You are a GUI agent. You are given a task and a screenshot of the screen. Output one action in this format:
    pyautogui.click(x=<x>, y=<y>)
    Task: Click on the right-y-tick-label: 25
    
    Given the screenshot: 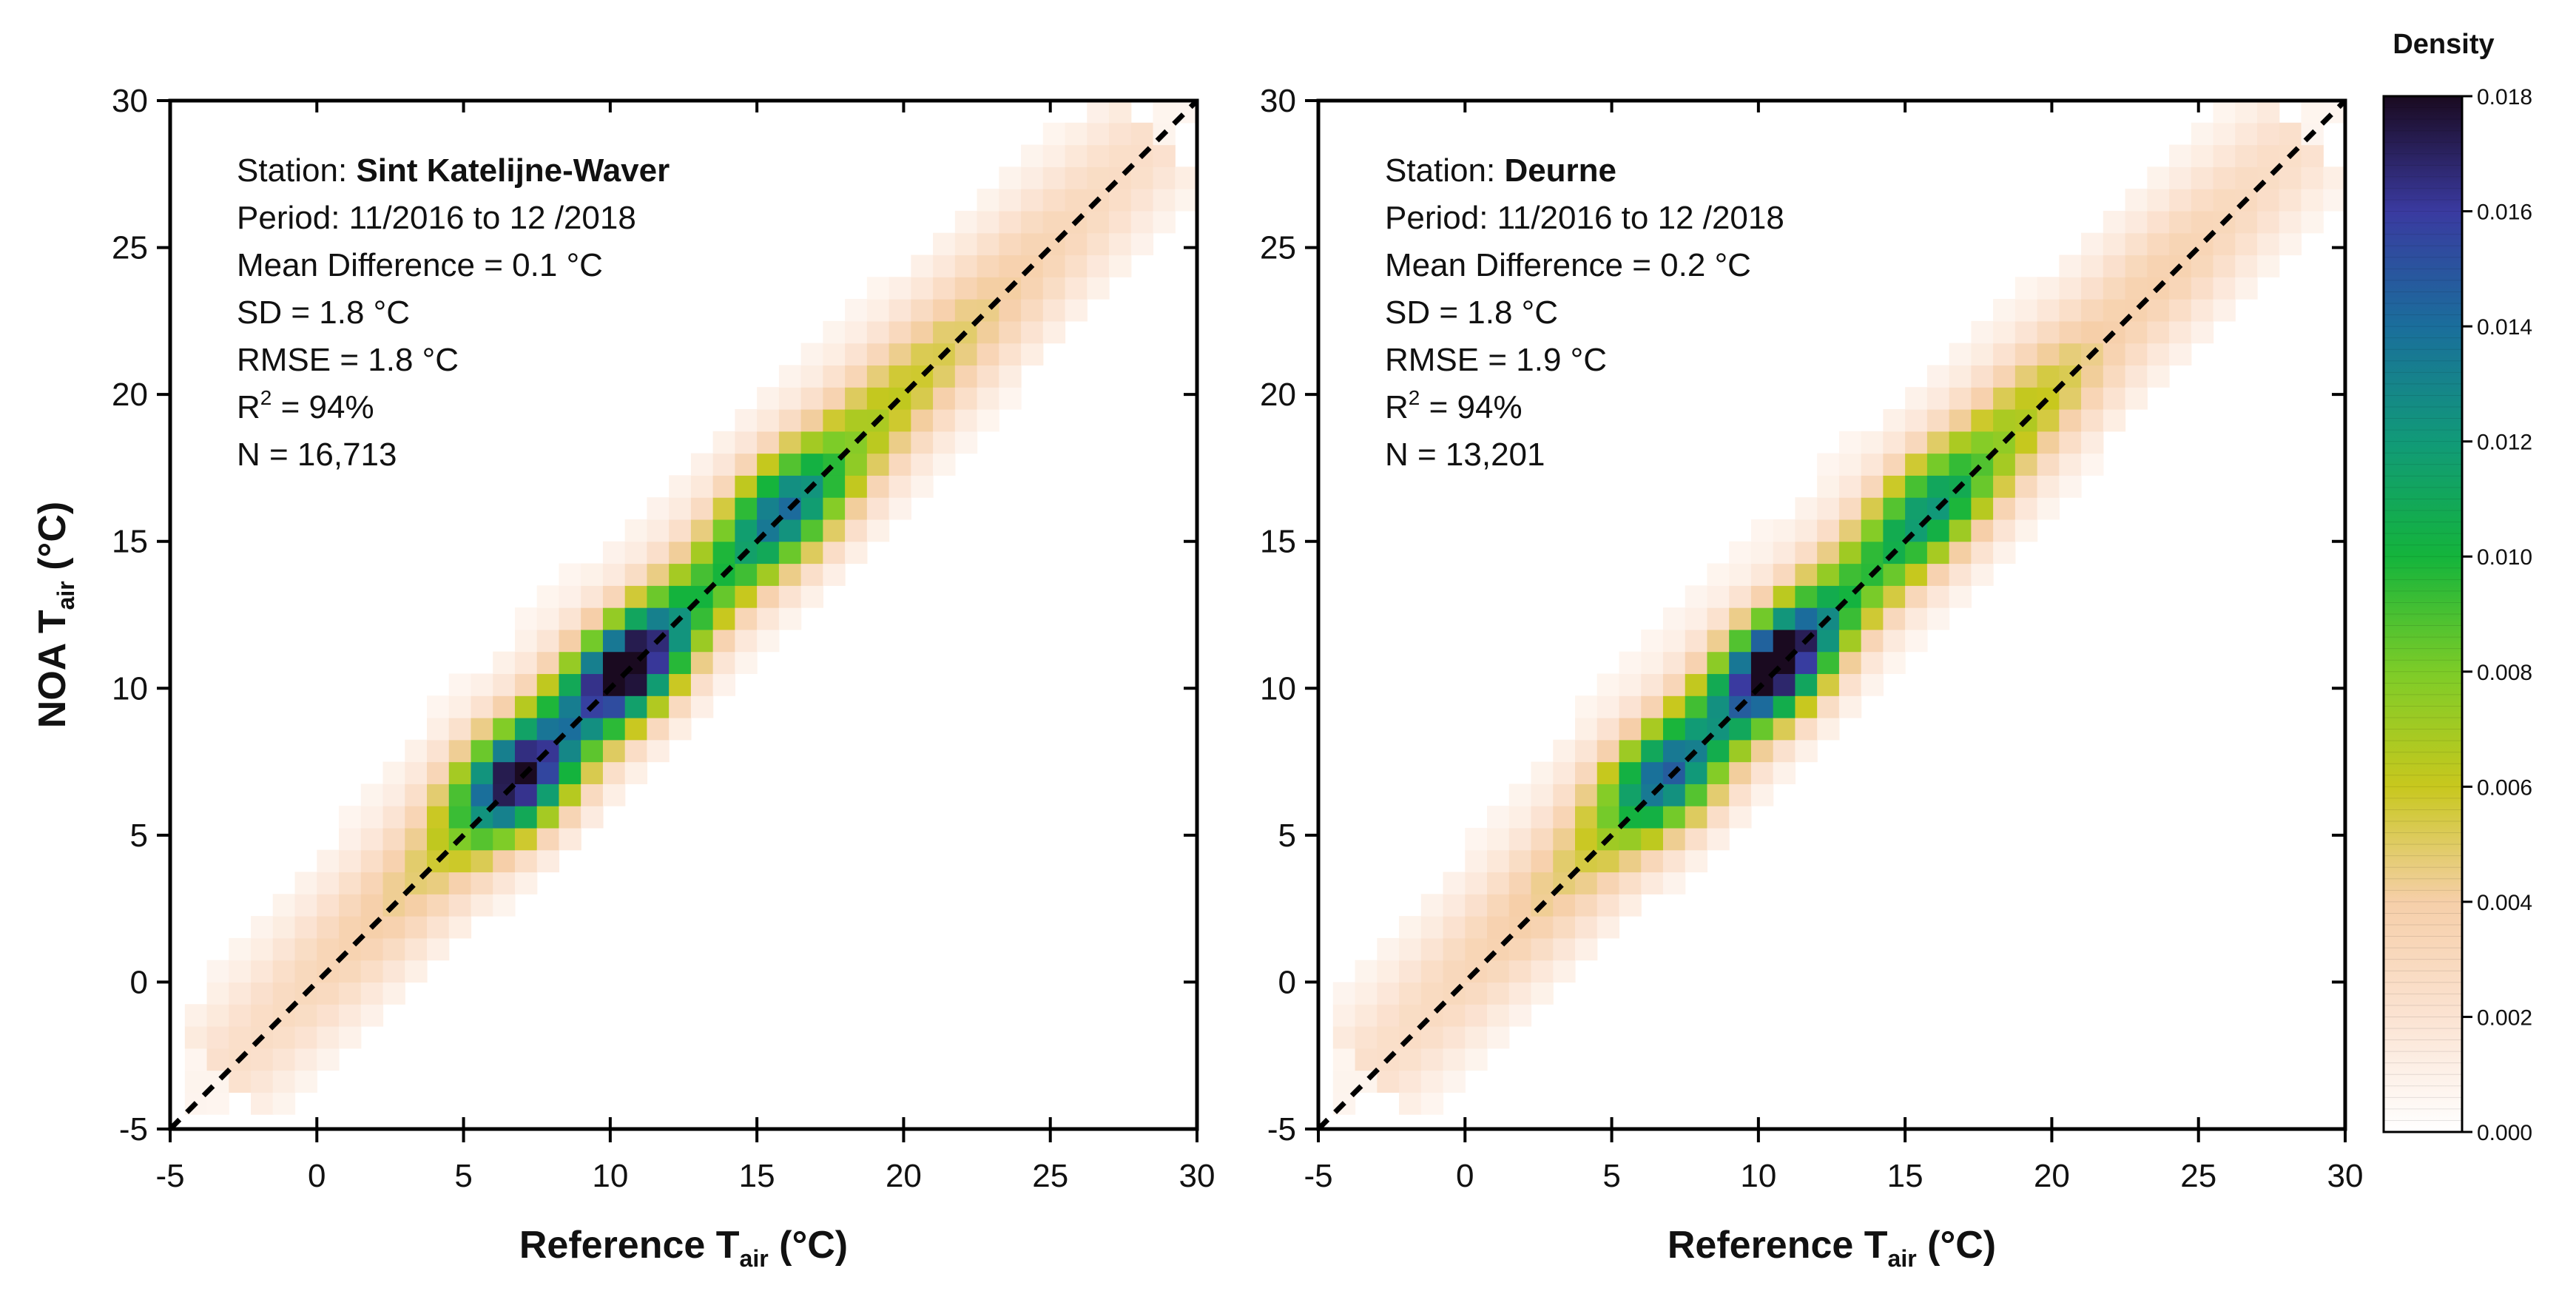 What is the action you would take?
    pyautogui.click(x=1278, y=248)
    